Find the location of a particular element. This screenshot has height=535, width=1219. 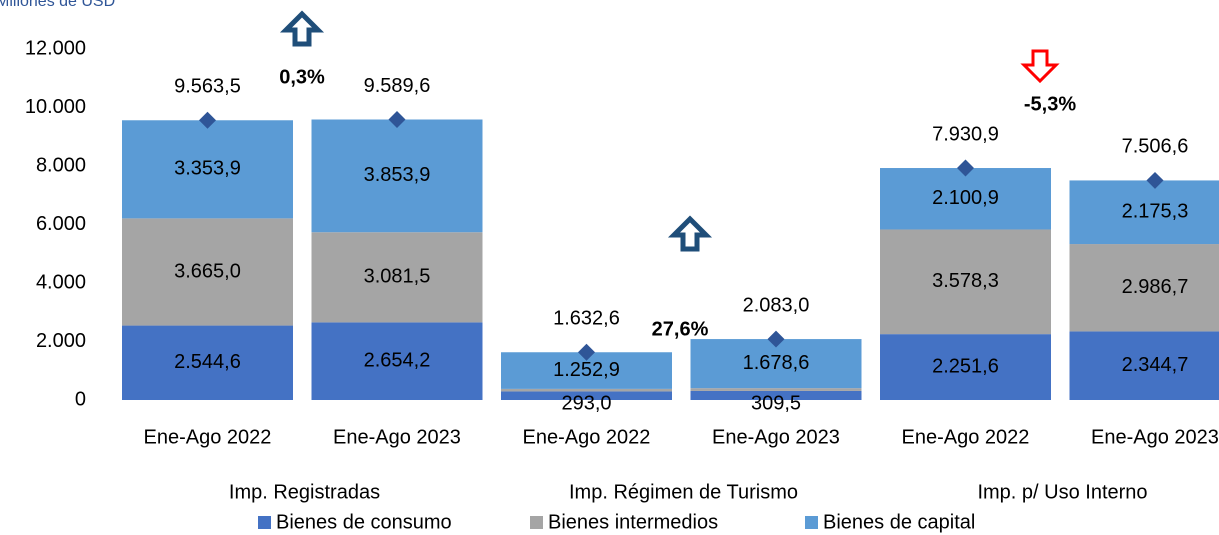

y-tick-label: 6.000 is located at coordinates (61, 224).